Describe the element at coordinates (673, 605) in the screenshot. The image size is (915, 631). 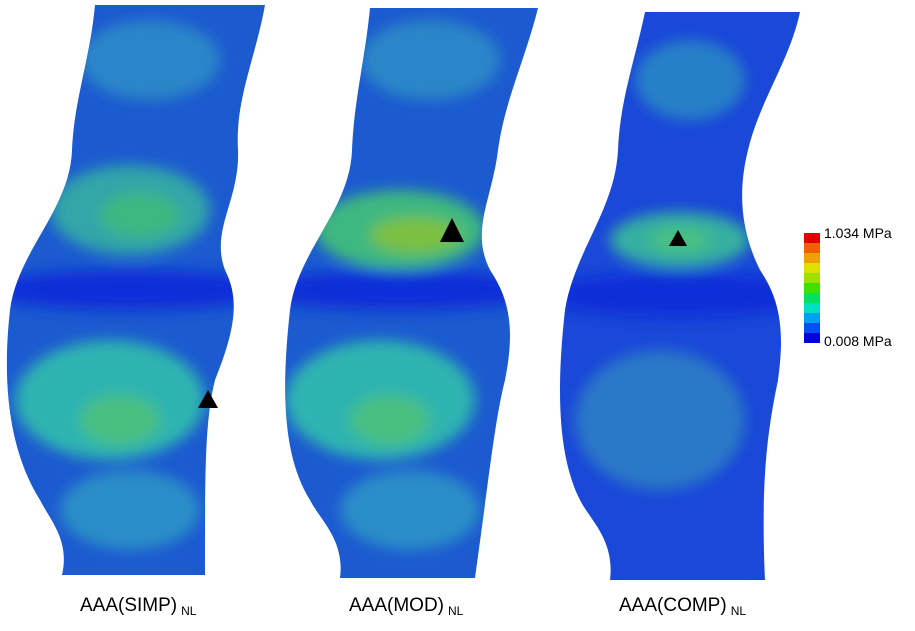
I see `label-main: AAA(COMP)` at that location.